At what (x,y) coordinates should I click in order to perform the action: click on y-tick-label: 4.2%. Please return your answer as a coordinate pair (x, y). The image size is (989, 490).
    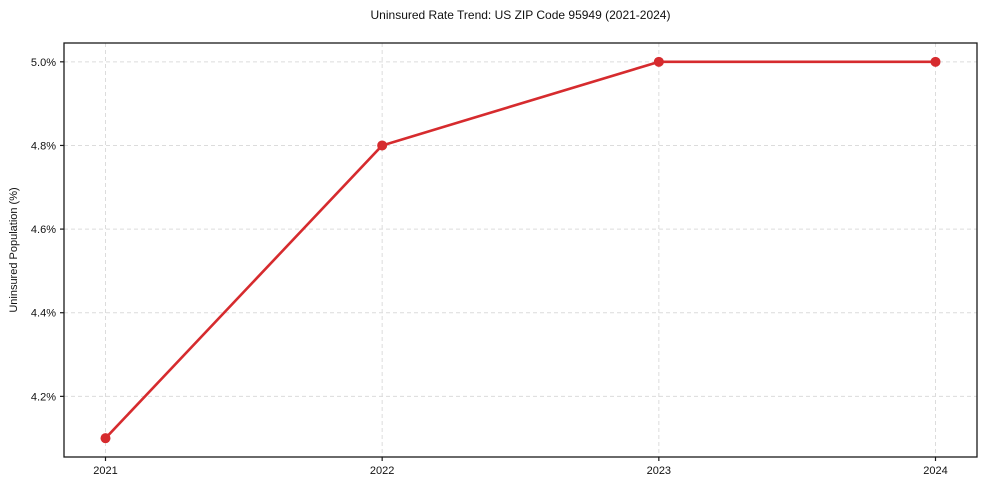
    Looking at the image, I should click on (43, 397).